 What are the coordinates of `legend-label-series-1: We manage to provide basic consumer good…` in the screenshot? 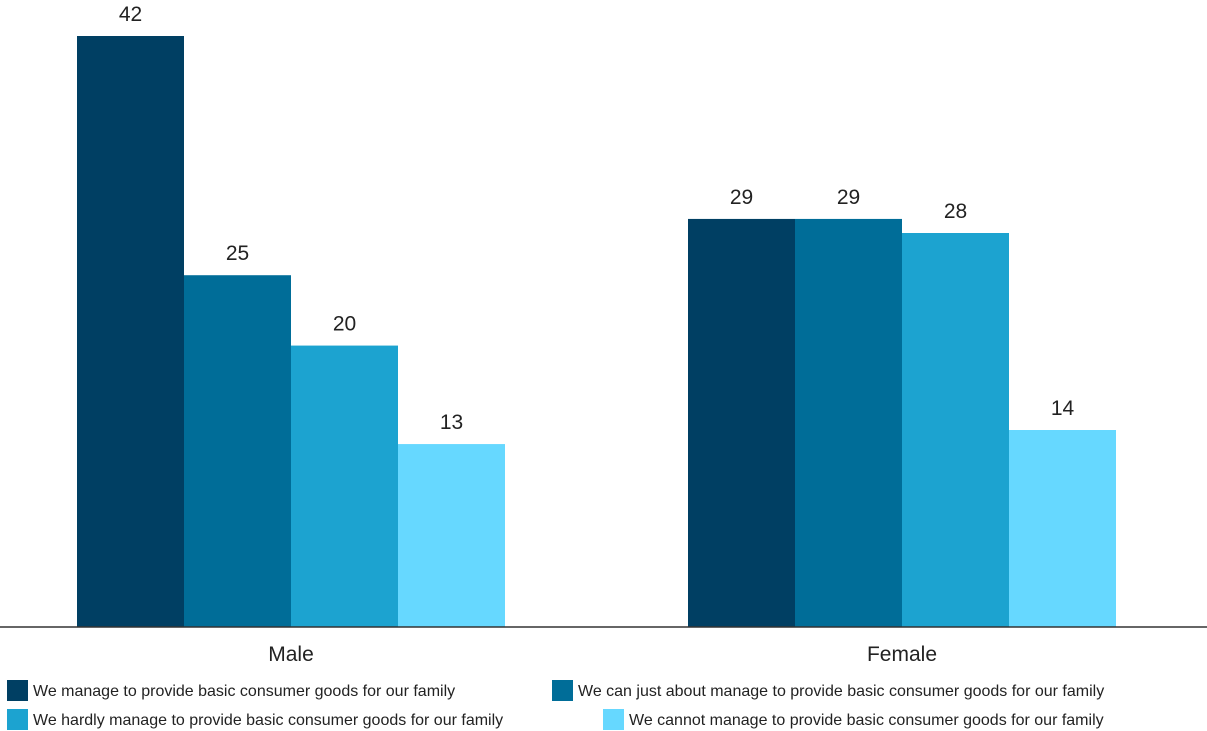 It's located at (244, 691).